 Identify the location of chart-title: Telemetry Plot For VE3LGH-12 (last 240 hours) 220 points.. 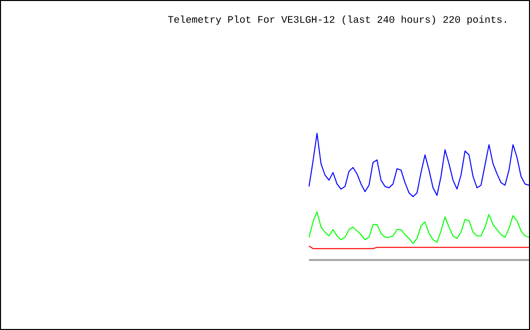
(337, 20).